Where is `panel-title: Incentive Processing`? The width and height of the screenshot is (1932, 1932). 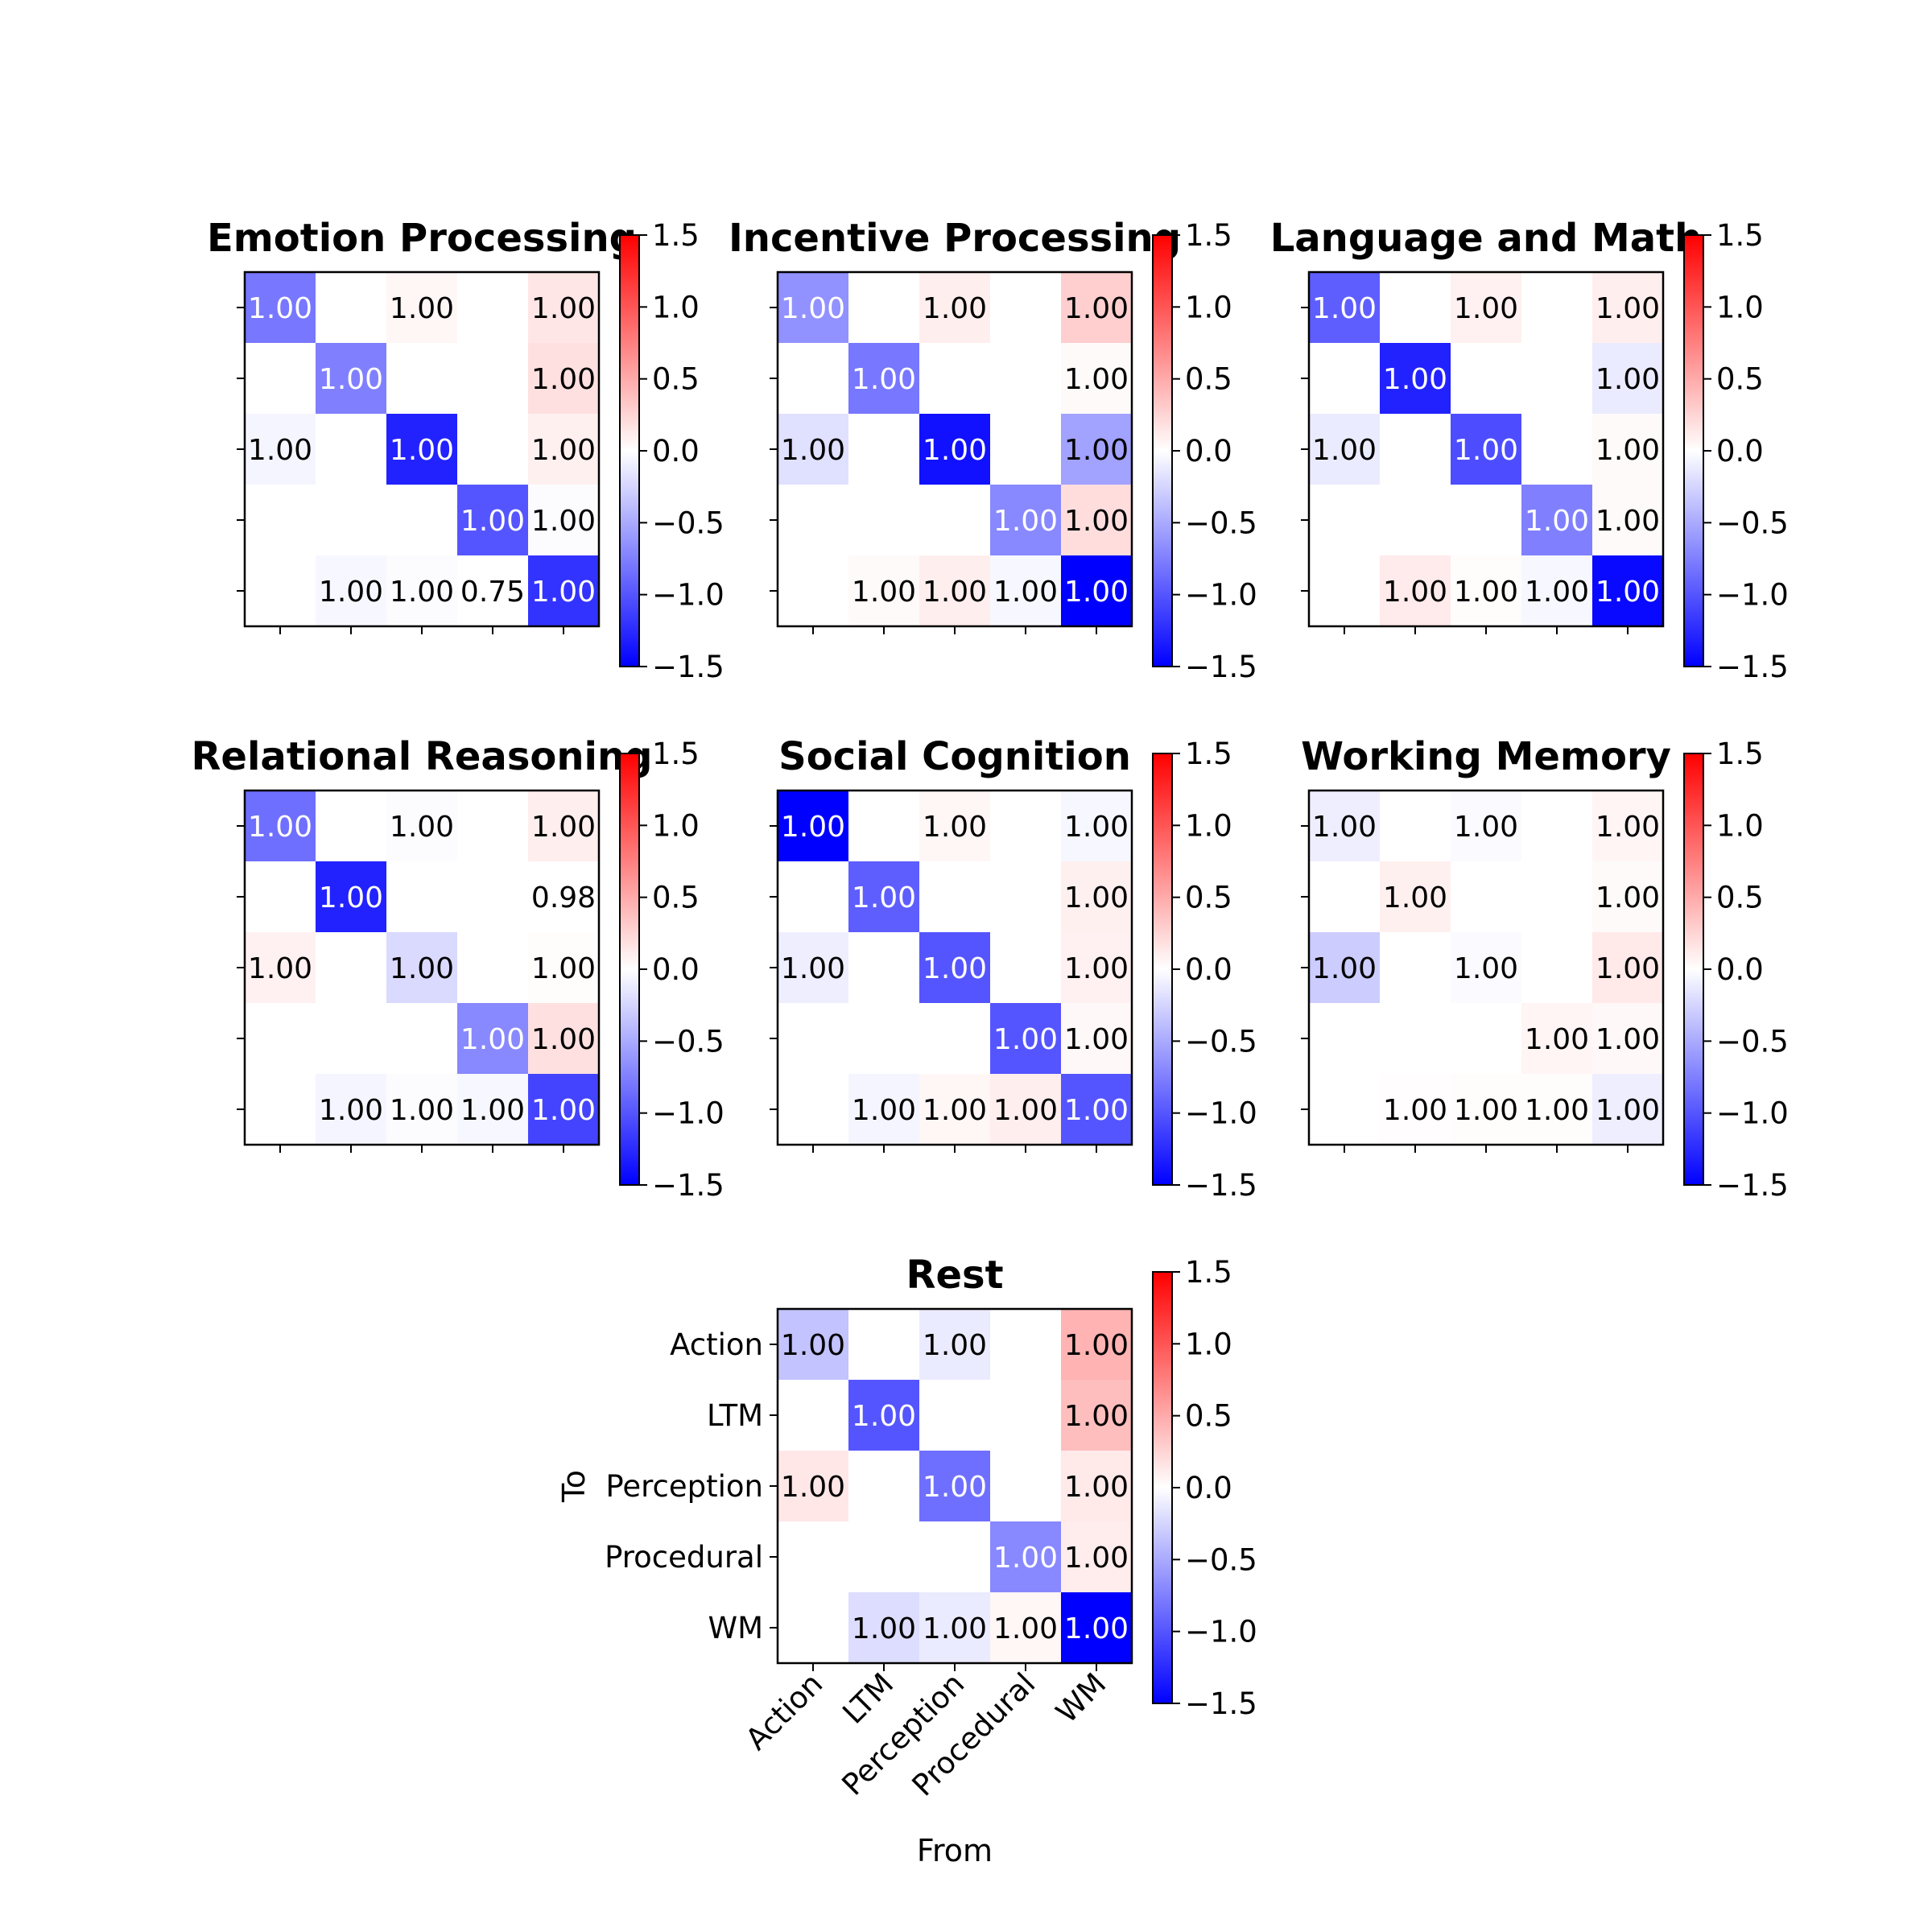
panel-title: Incentive Processing is located at coordinates (955, 238).